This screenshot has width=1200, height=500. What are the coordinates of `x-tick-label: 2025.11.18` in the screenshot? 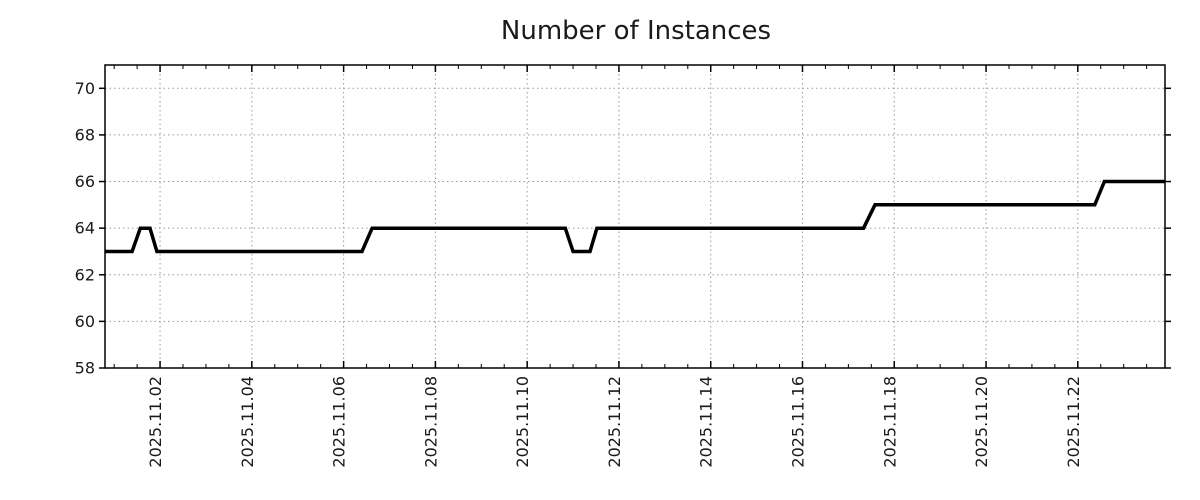 It's located at (889, 422).